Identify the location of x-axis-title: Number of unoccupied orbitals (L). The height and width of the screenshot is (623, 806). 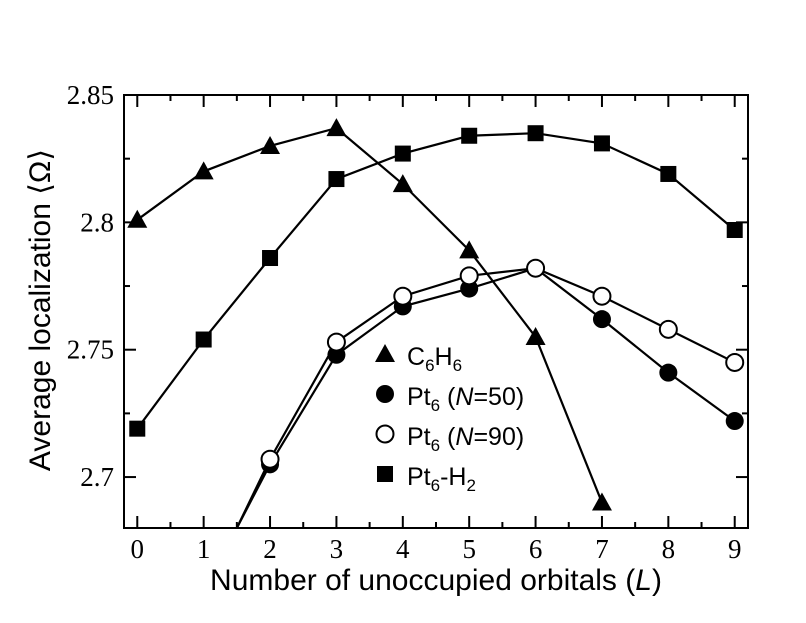
(436, 580).